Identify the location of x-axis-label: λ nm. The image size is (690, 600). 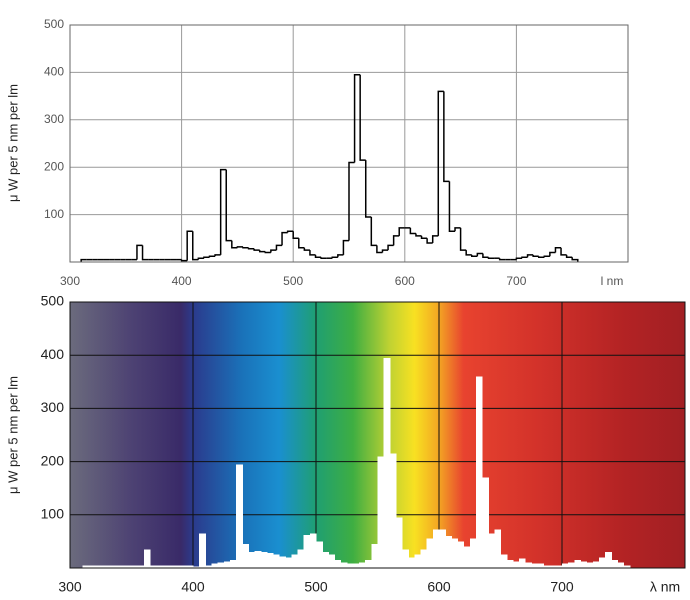
(665, 587).